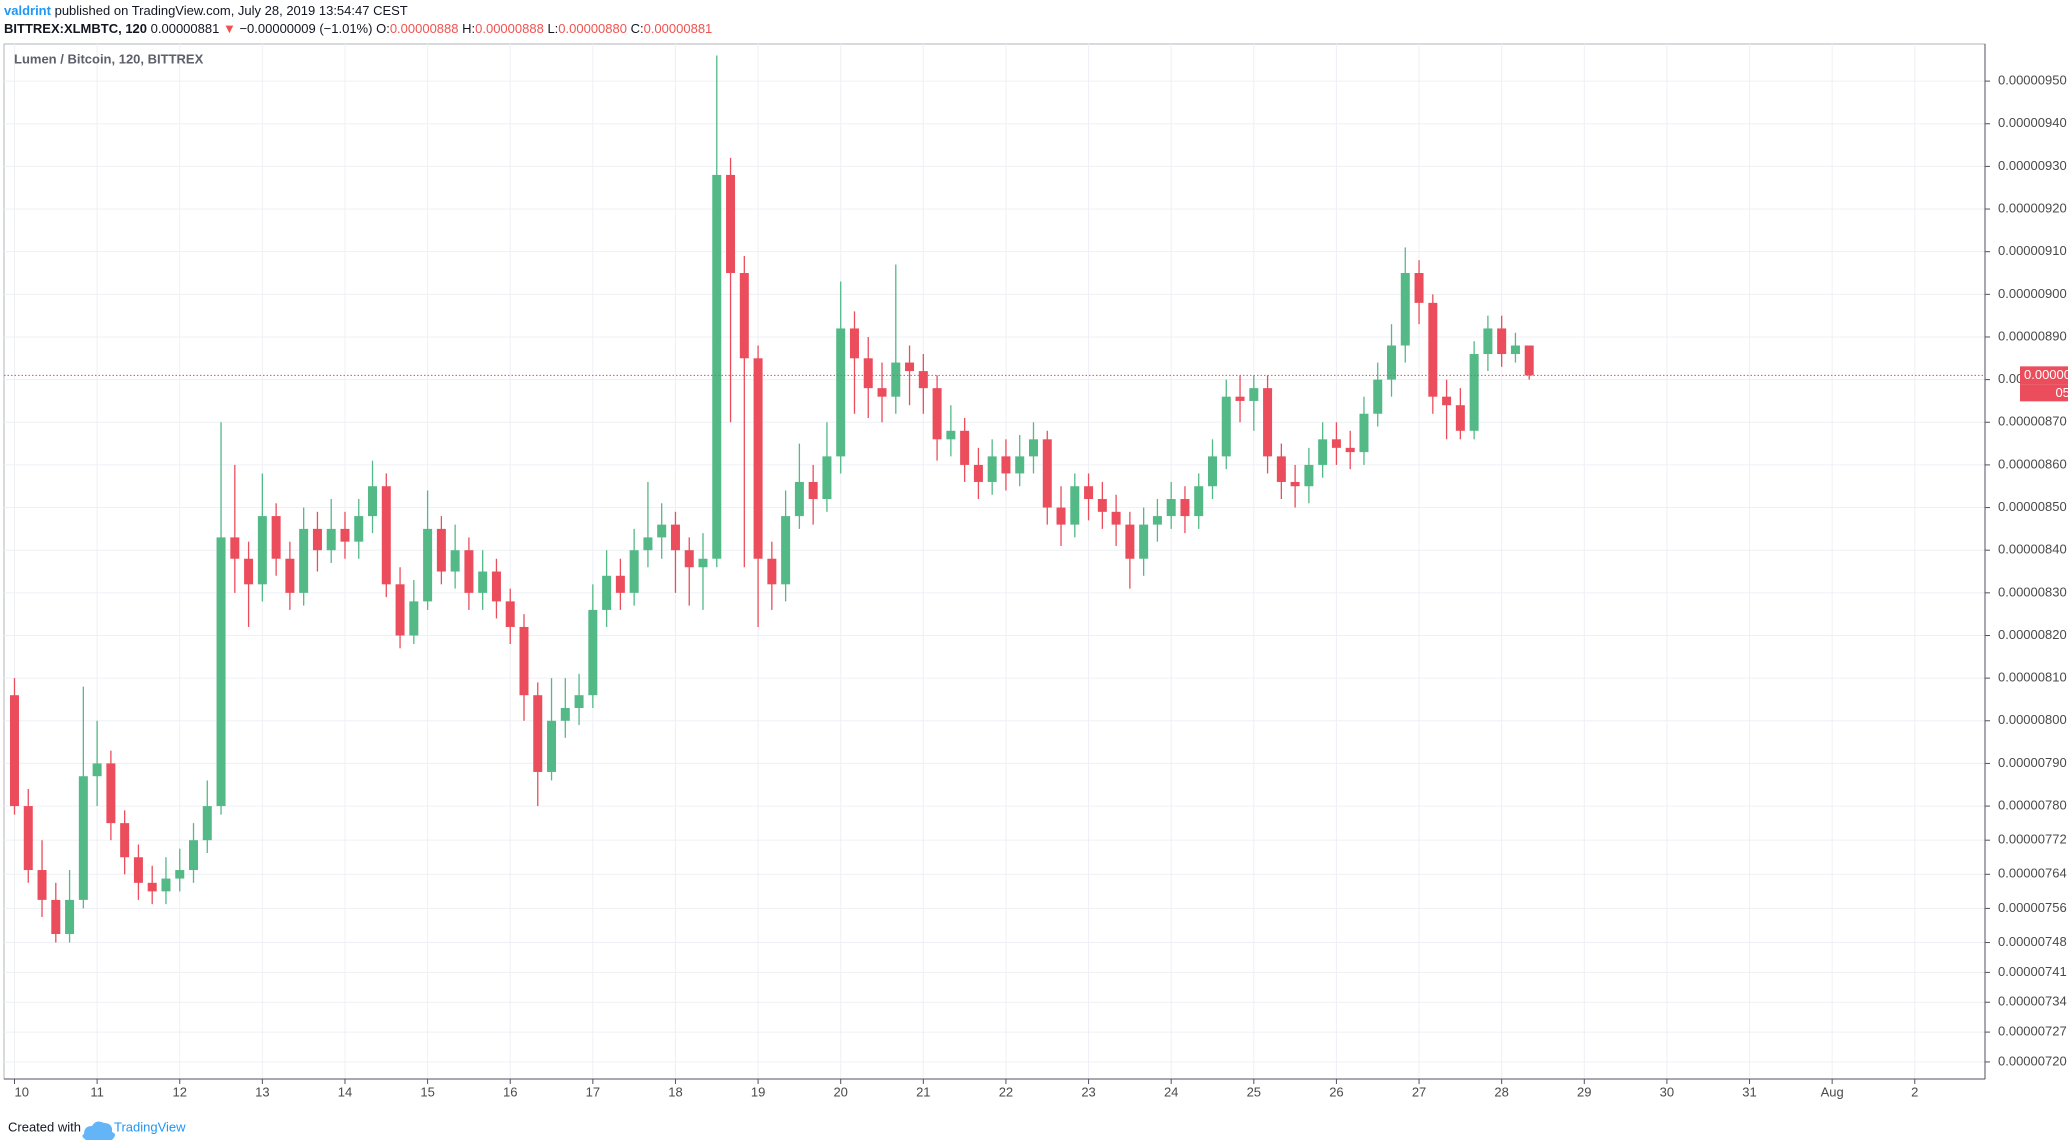 Image resolution: width=2068 pixels, height=1145 pixels. I want to click on h-label: H:, so click(468, 28).